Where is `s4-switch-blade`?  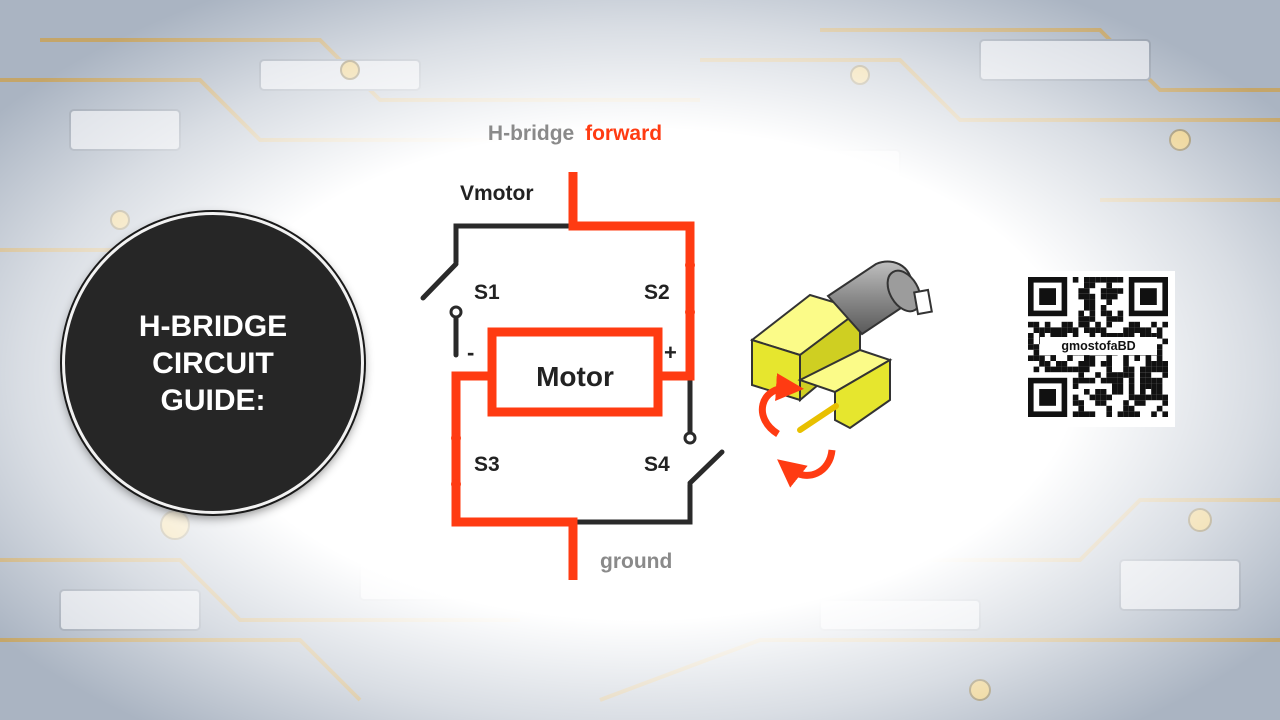
s4-switch-blade is located at coordinates (706, 467).